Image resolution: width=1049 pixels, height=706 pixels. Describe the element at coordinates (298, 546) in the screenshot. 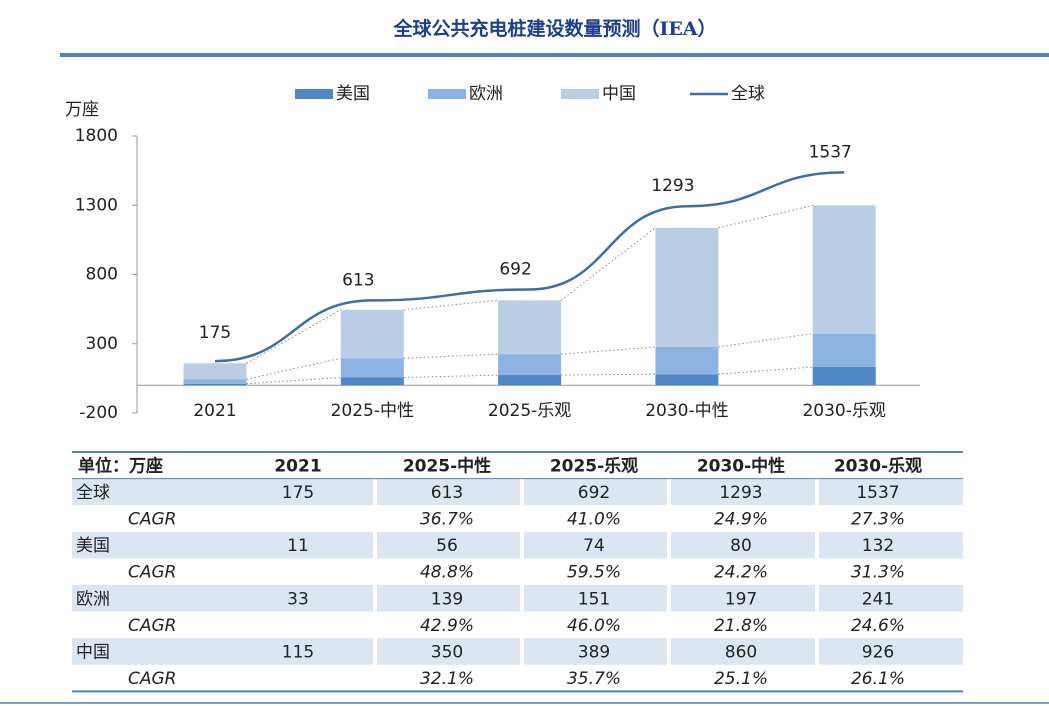

I see `table-cell: 11` at that location.